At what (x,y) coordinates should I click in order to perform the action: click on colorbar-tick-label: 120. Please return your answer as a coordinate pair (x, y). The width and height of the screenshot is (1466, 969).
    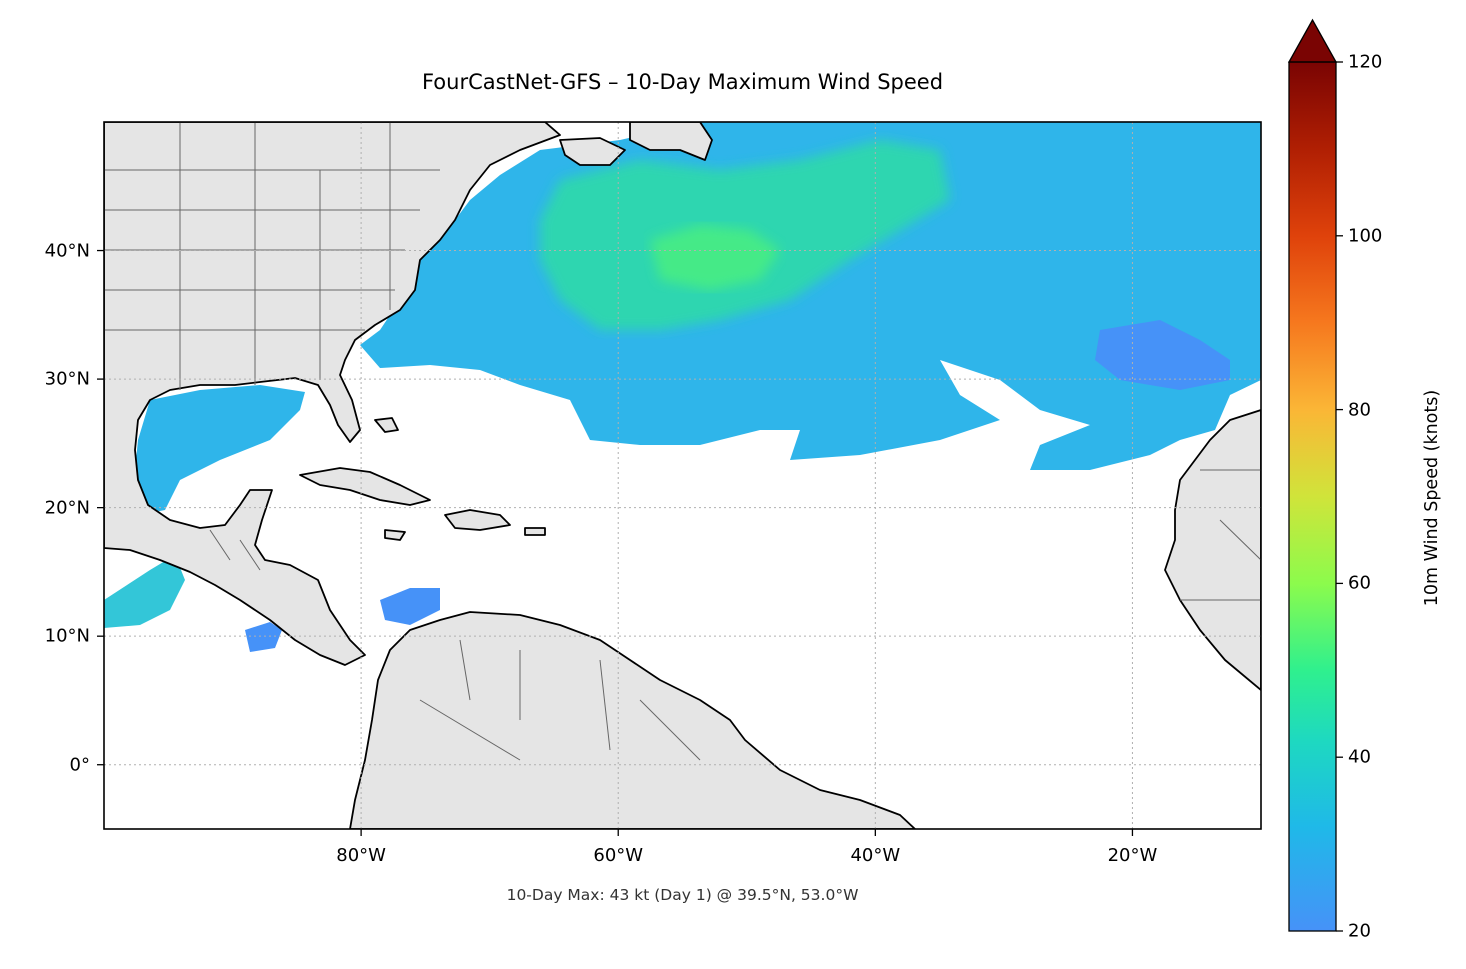
    Looking at the image, I should click on (1365, 62).